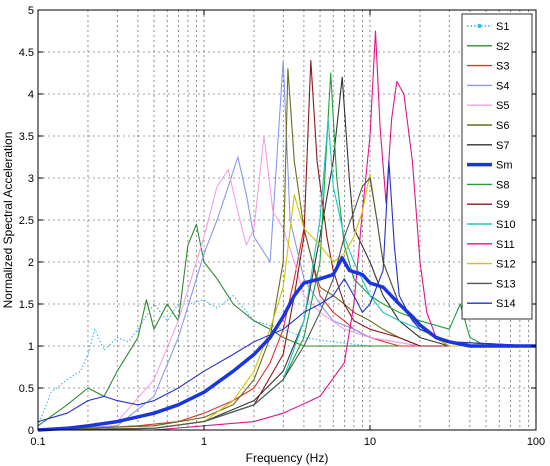 This screenshot has height=466, width=550. What do you see at coordinates (502, 106) in the screenshot?
I see `legend-label-s5: S5` at bounding box center [502, 106].